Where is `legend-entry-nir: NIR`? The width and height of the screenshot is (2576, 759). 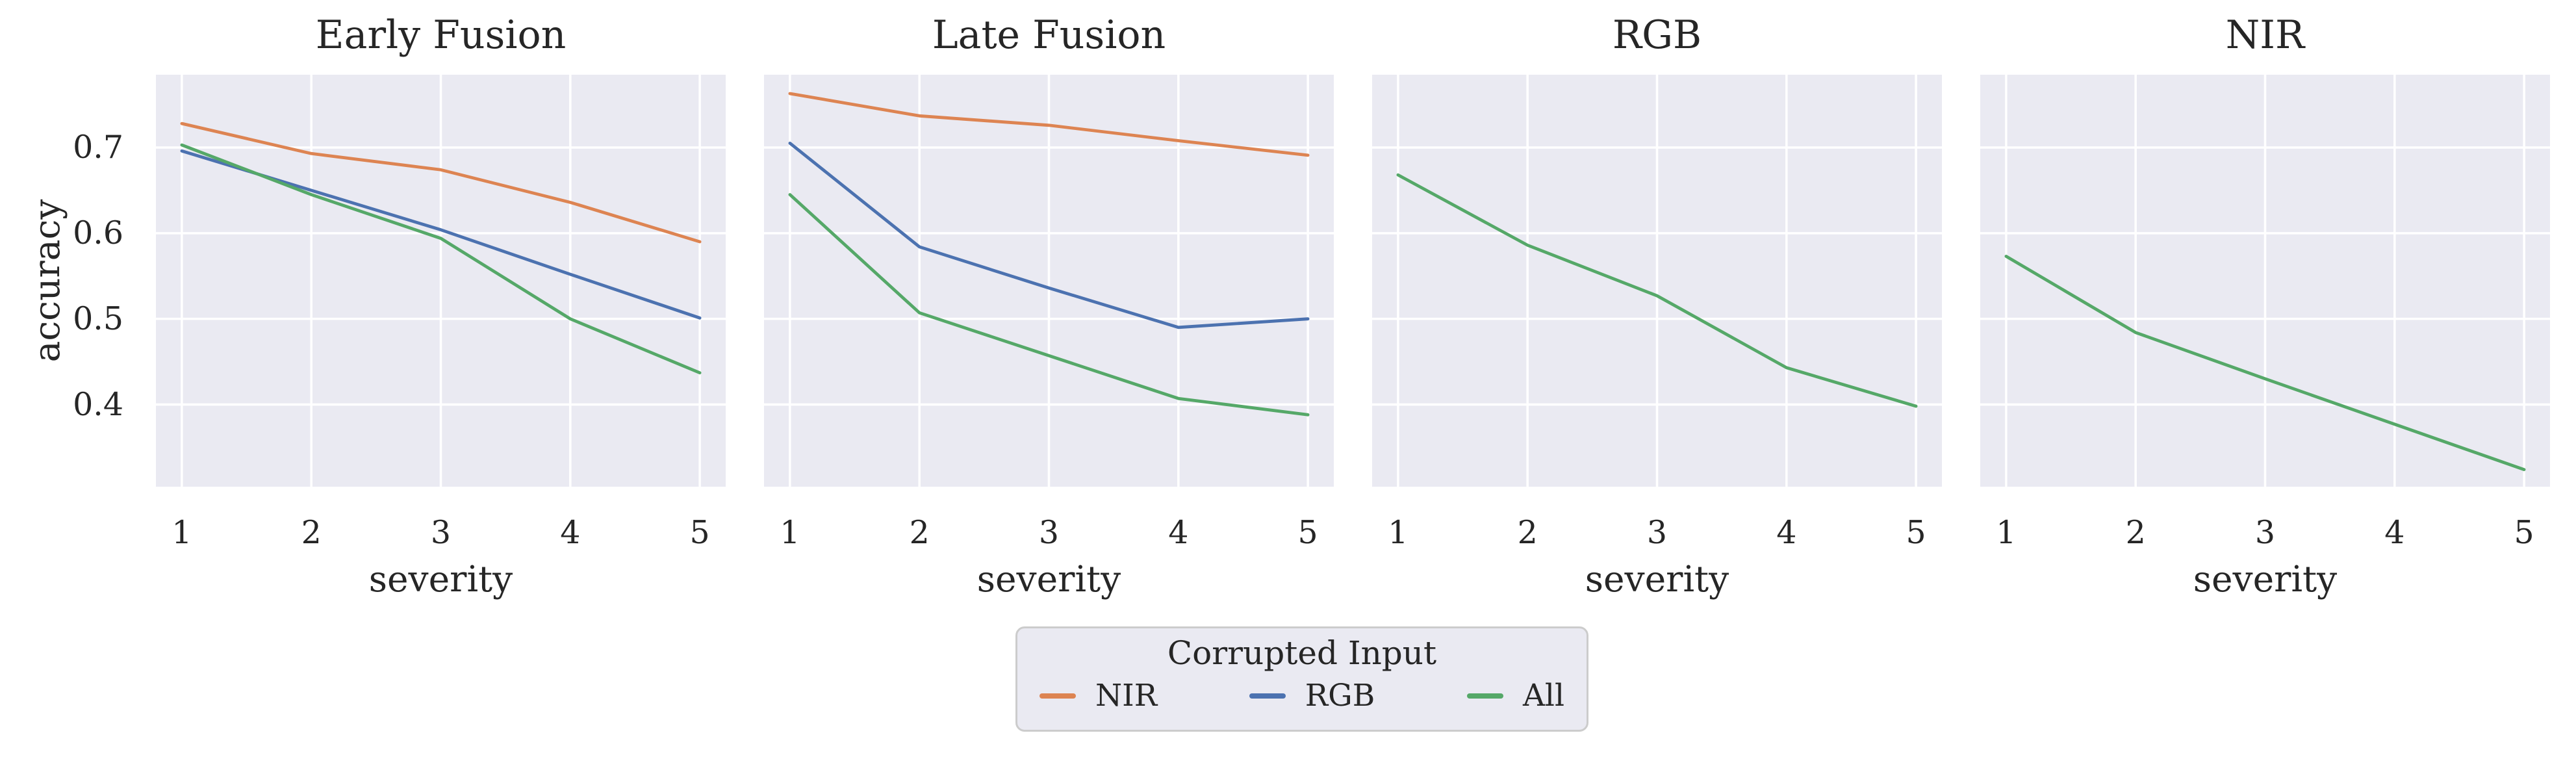 legend-entry-nir: NIR is located at coordinates (1098, 696).